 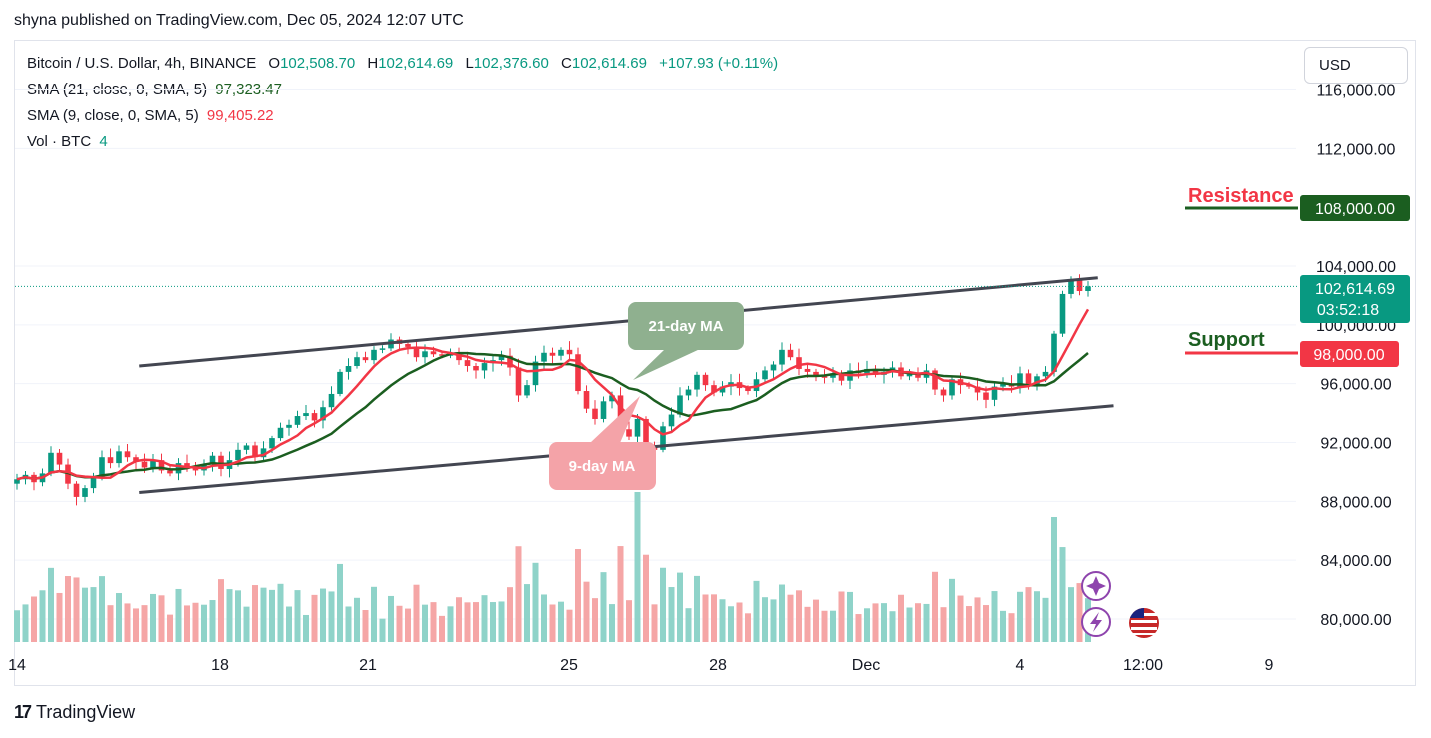 What do you see at coordinates (416, 63) in the screenshot?
I see `high-value: 102,614.69` at bounding box center [416, 63].